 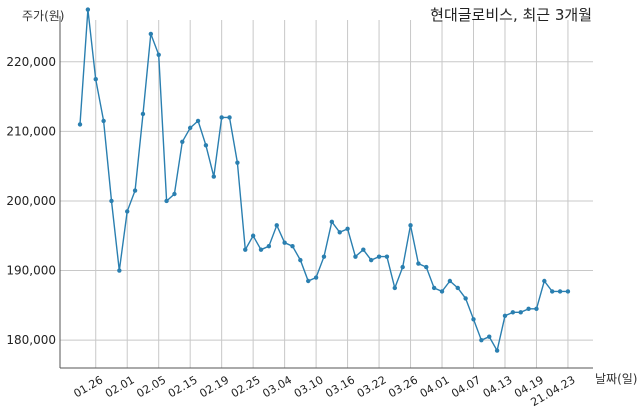 What do you see at coordinates (466, 386) in the screenshot?
I see `x-tick-label: 04.07` at bounding box center [466, 386].